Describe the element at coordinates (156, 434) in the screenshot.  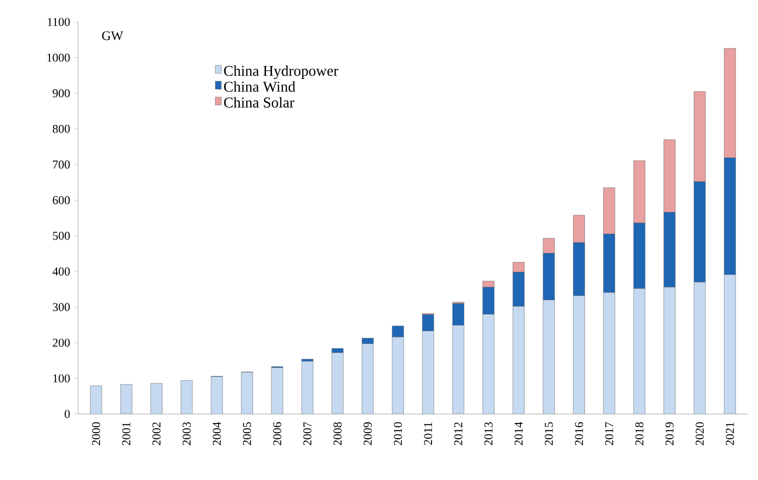
I see `x-tick-label: 2002` at that location.